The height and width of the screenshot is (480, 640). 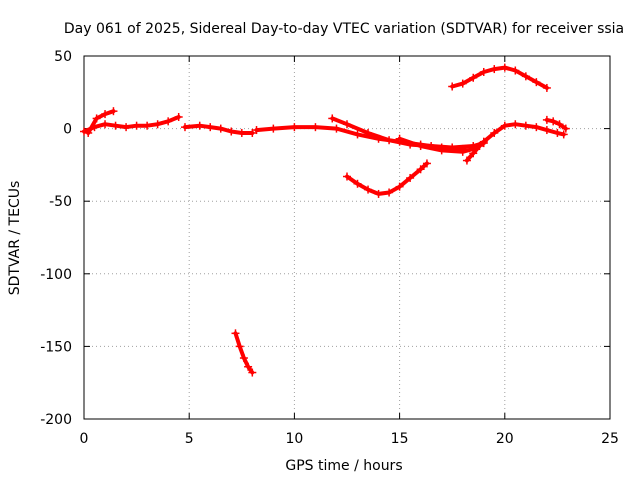 What do you see at coordinates (15, 238) in the screenshot?
I see `y-axis-label: SDTVAR / TECUs` at bounding box center [15, 238].